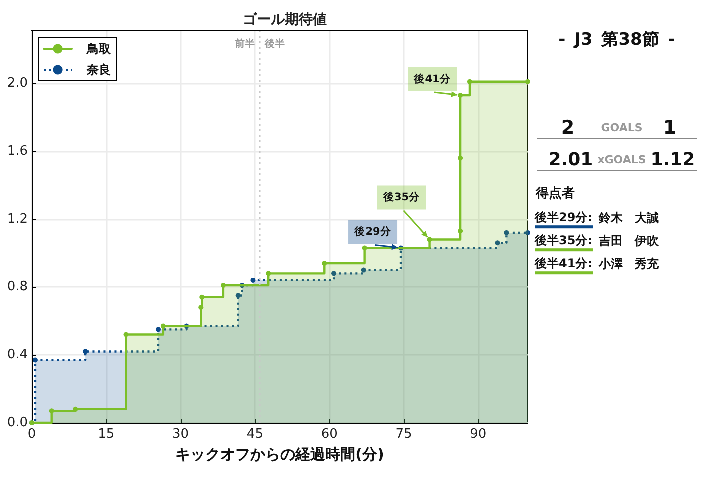  I want to click on text: 吉田 伊吹, so click(629, 241).